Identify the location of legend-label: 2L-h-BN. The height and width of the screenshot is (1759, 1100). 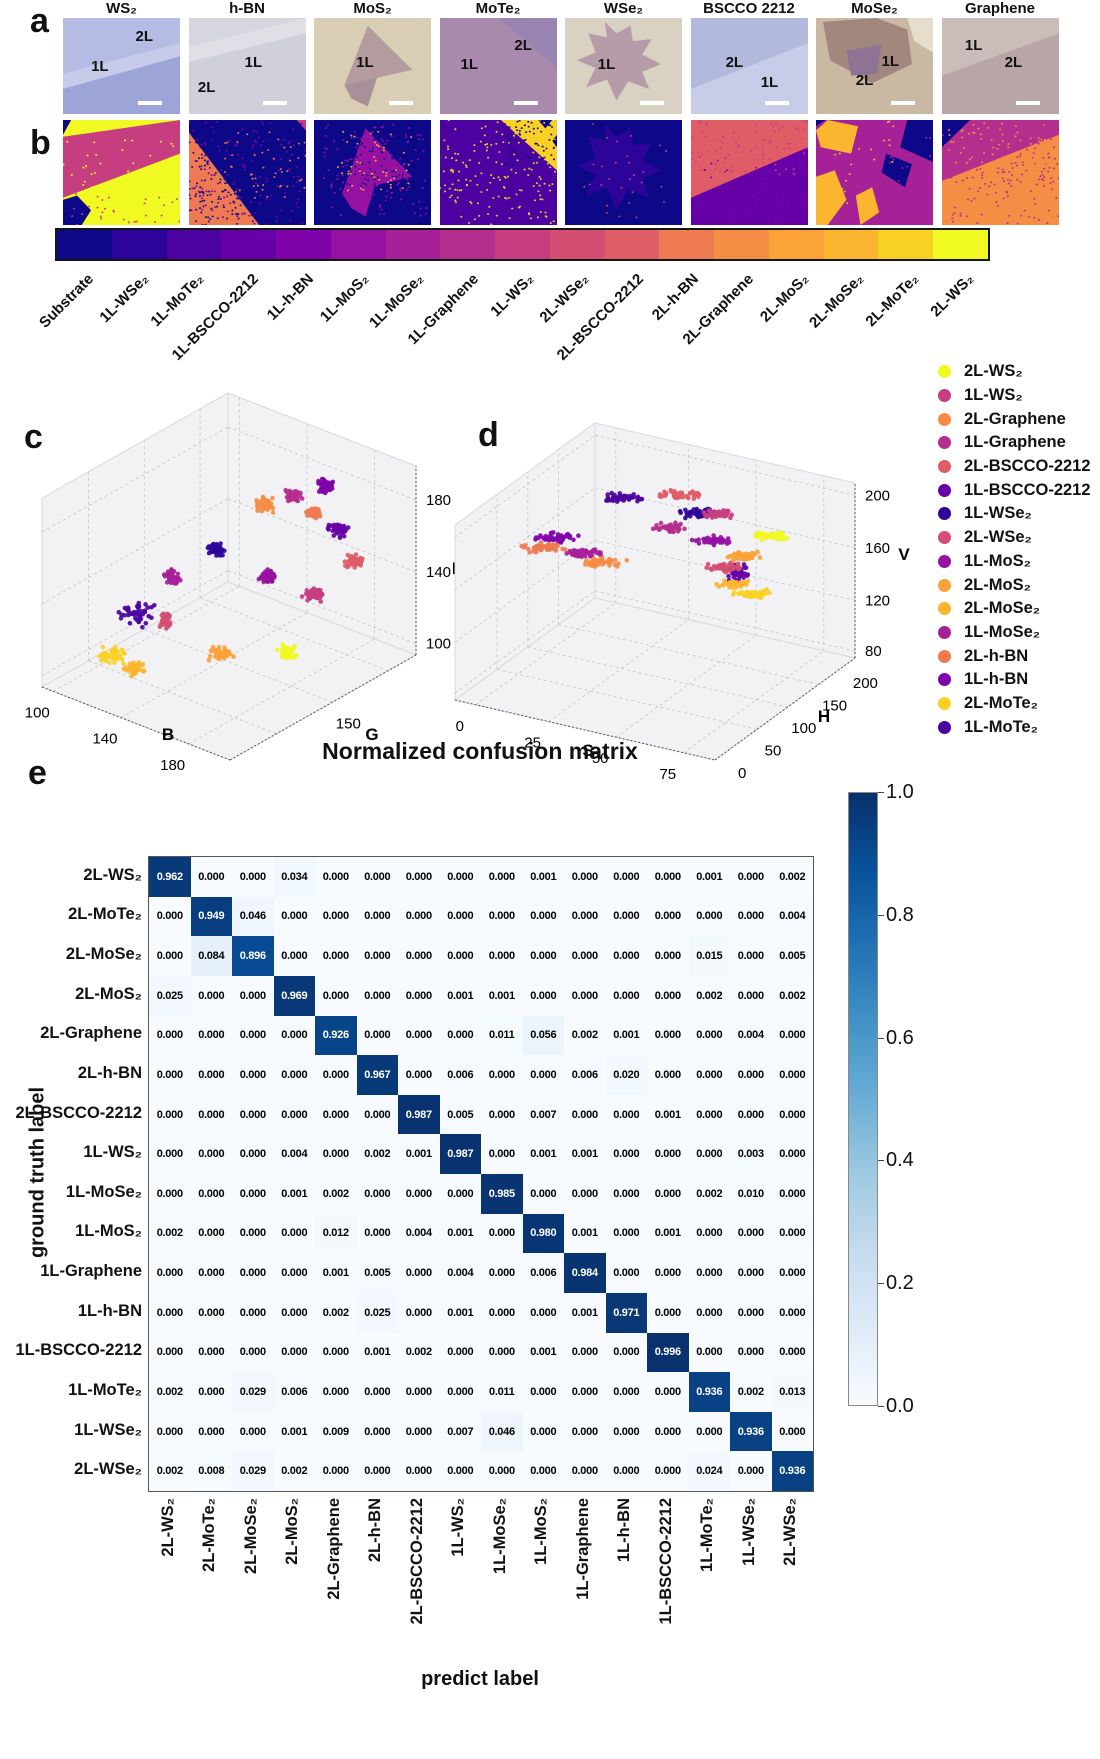
(996, 655).